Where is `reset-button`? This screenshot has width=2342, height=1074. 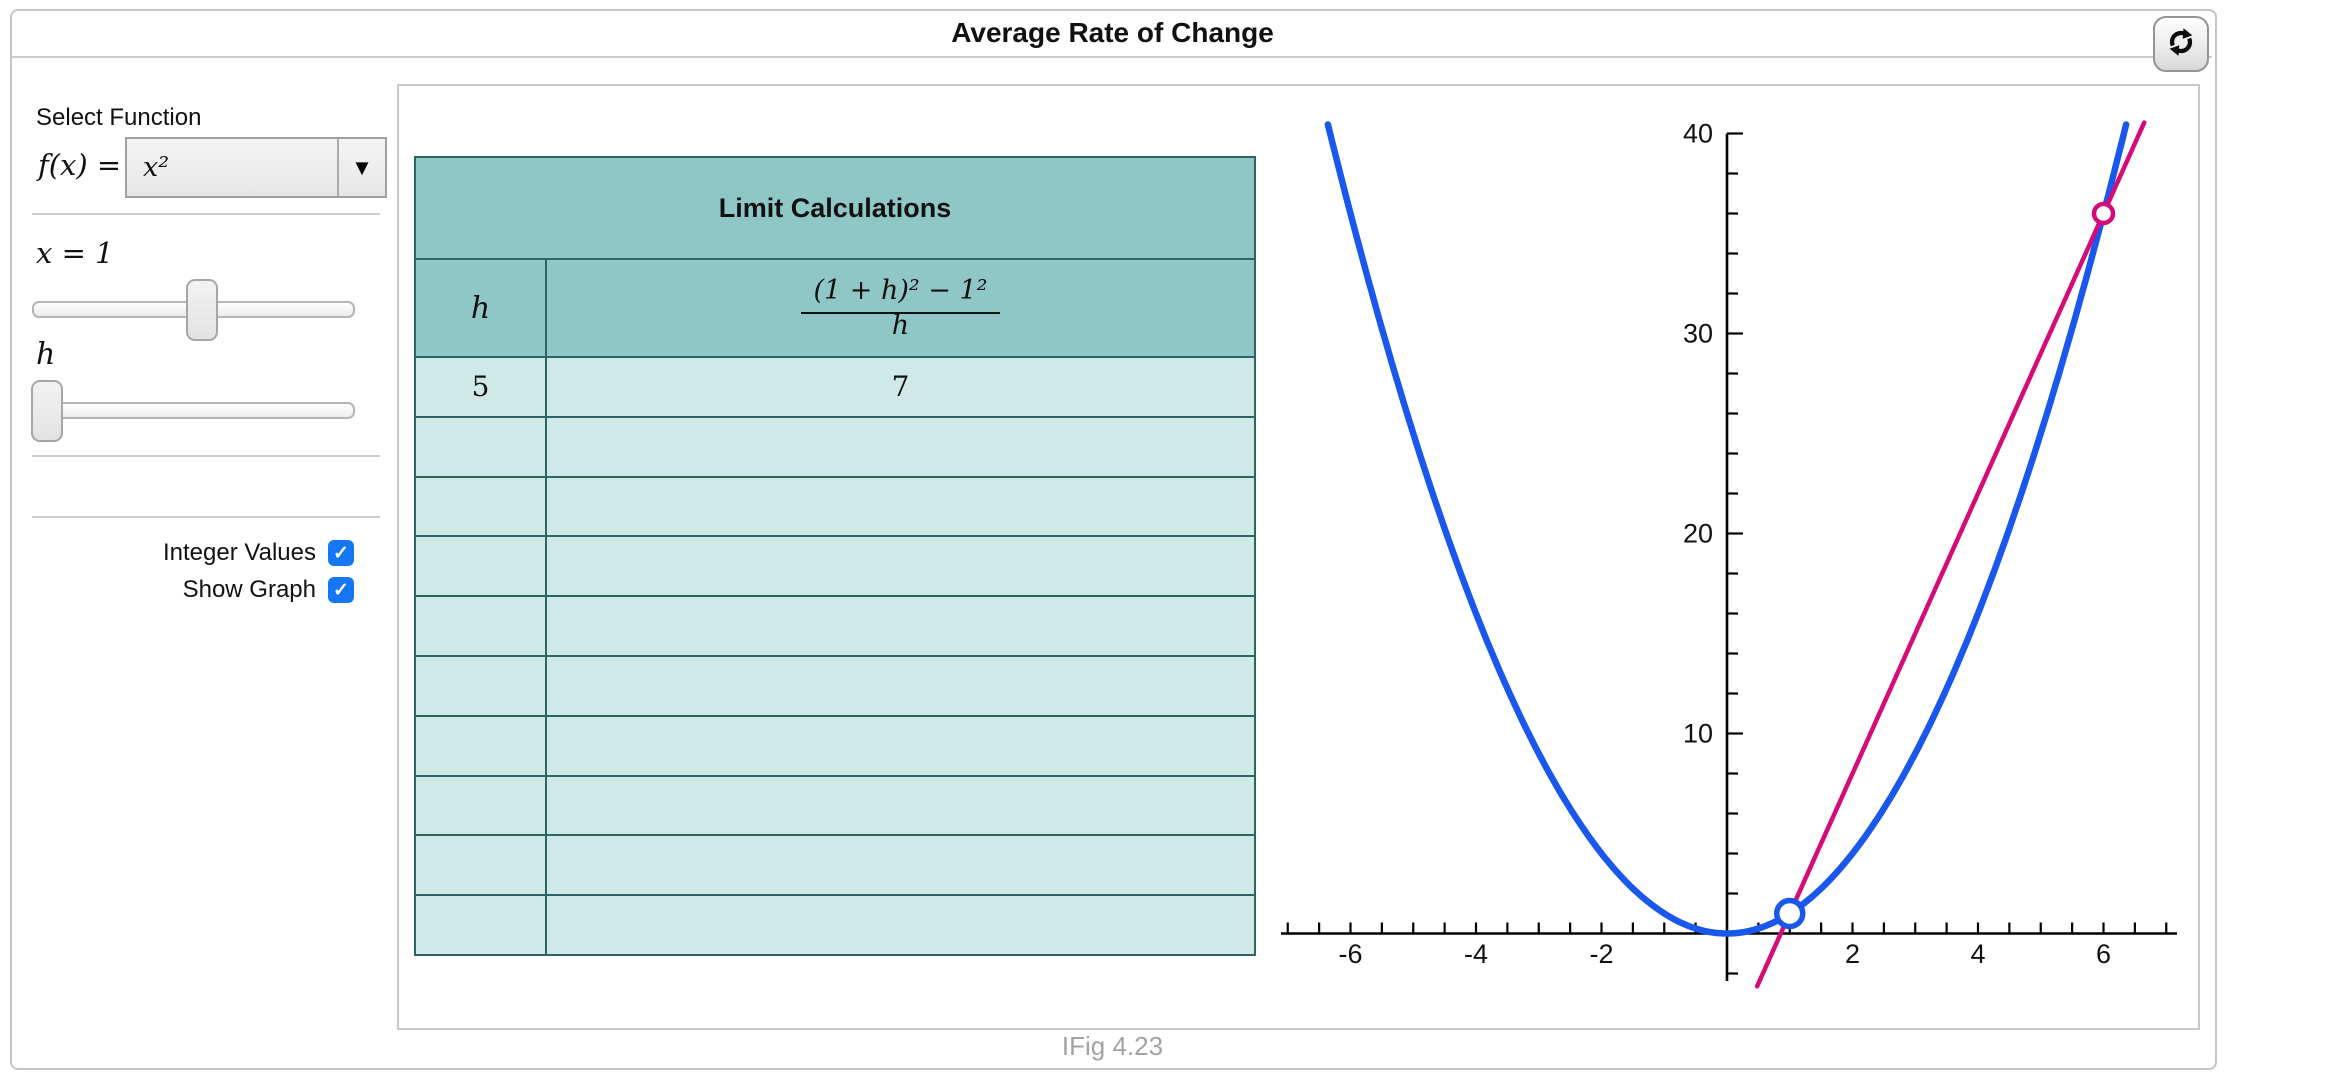 reset-button is located at coordinates (2181, 44).